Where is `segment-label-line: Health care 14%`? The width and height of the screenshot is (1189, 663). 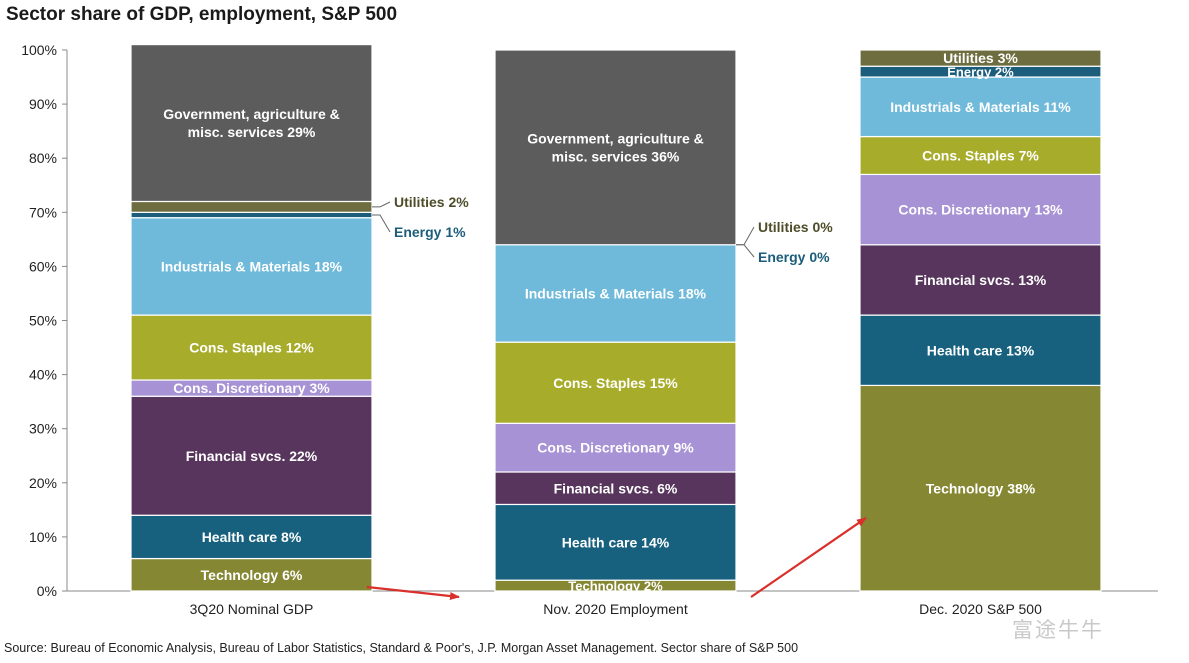
segment-label-line: Health care 14% is located at coordinates (616, 542).